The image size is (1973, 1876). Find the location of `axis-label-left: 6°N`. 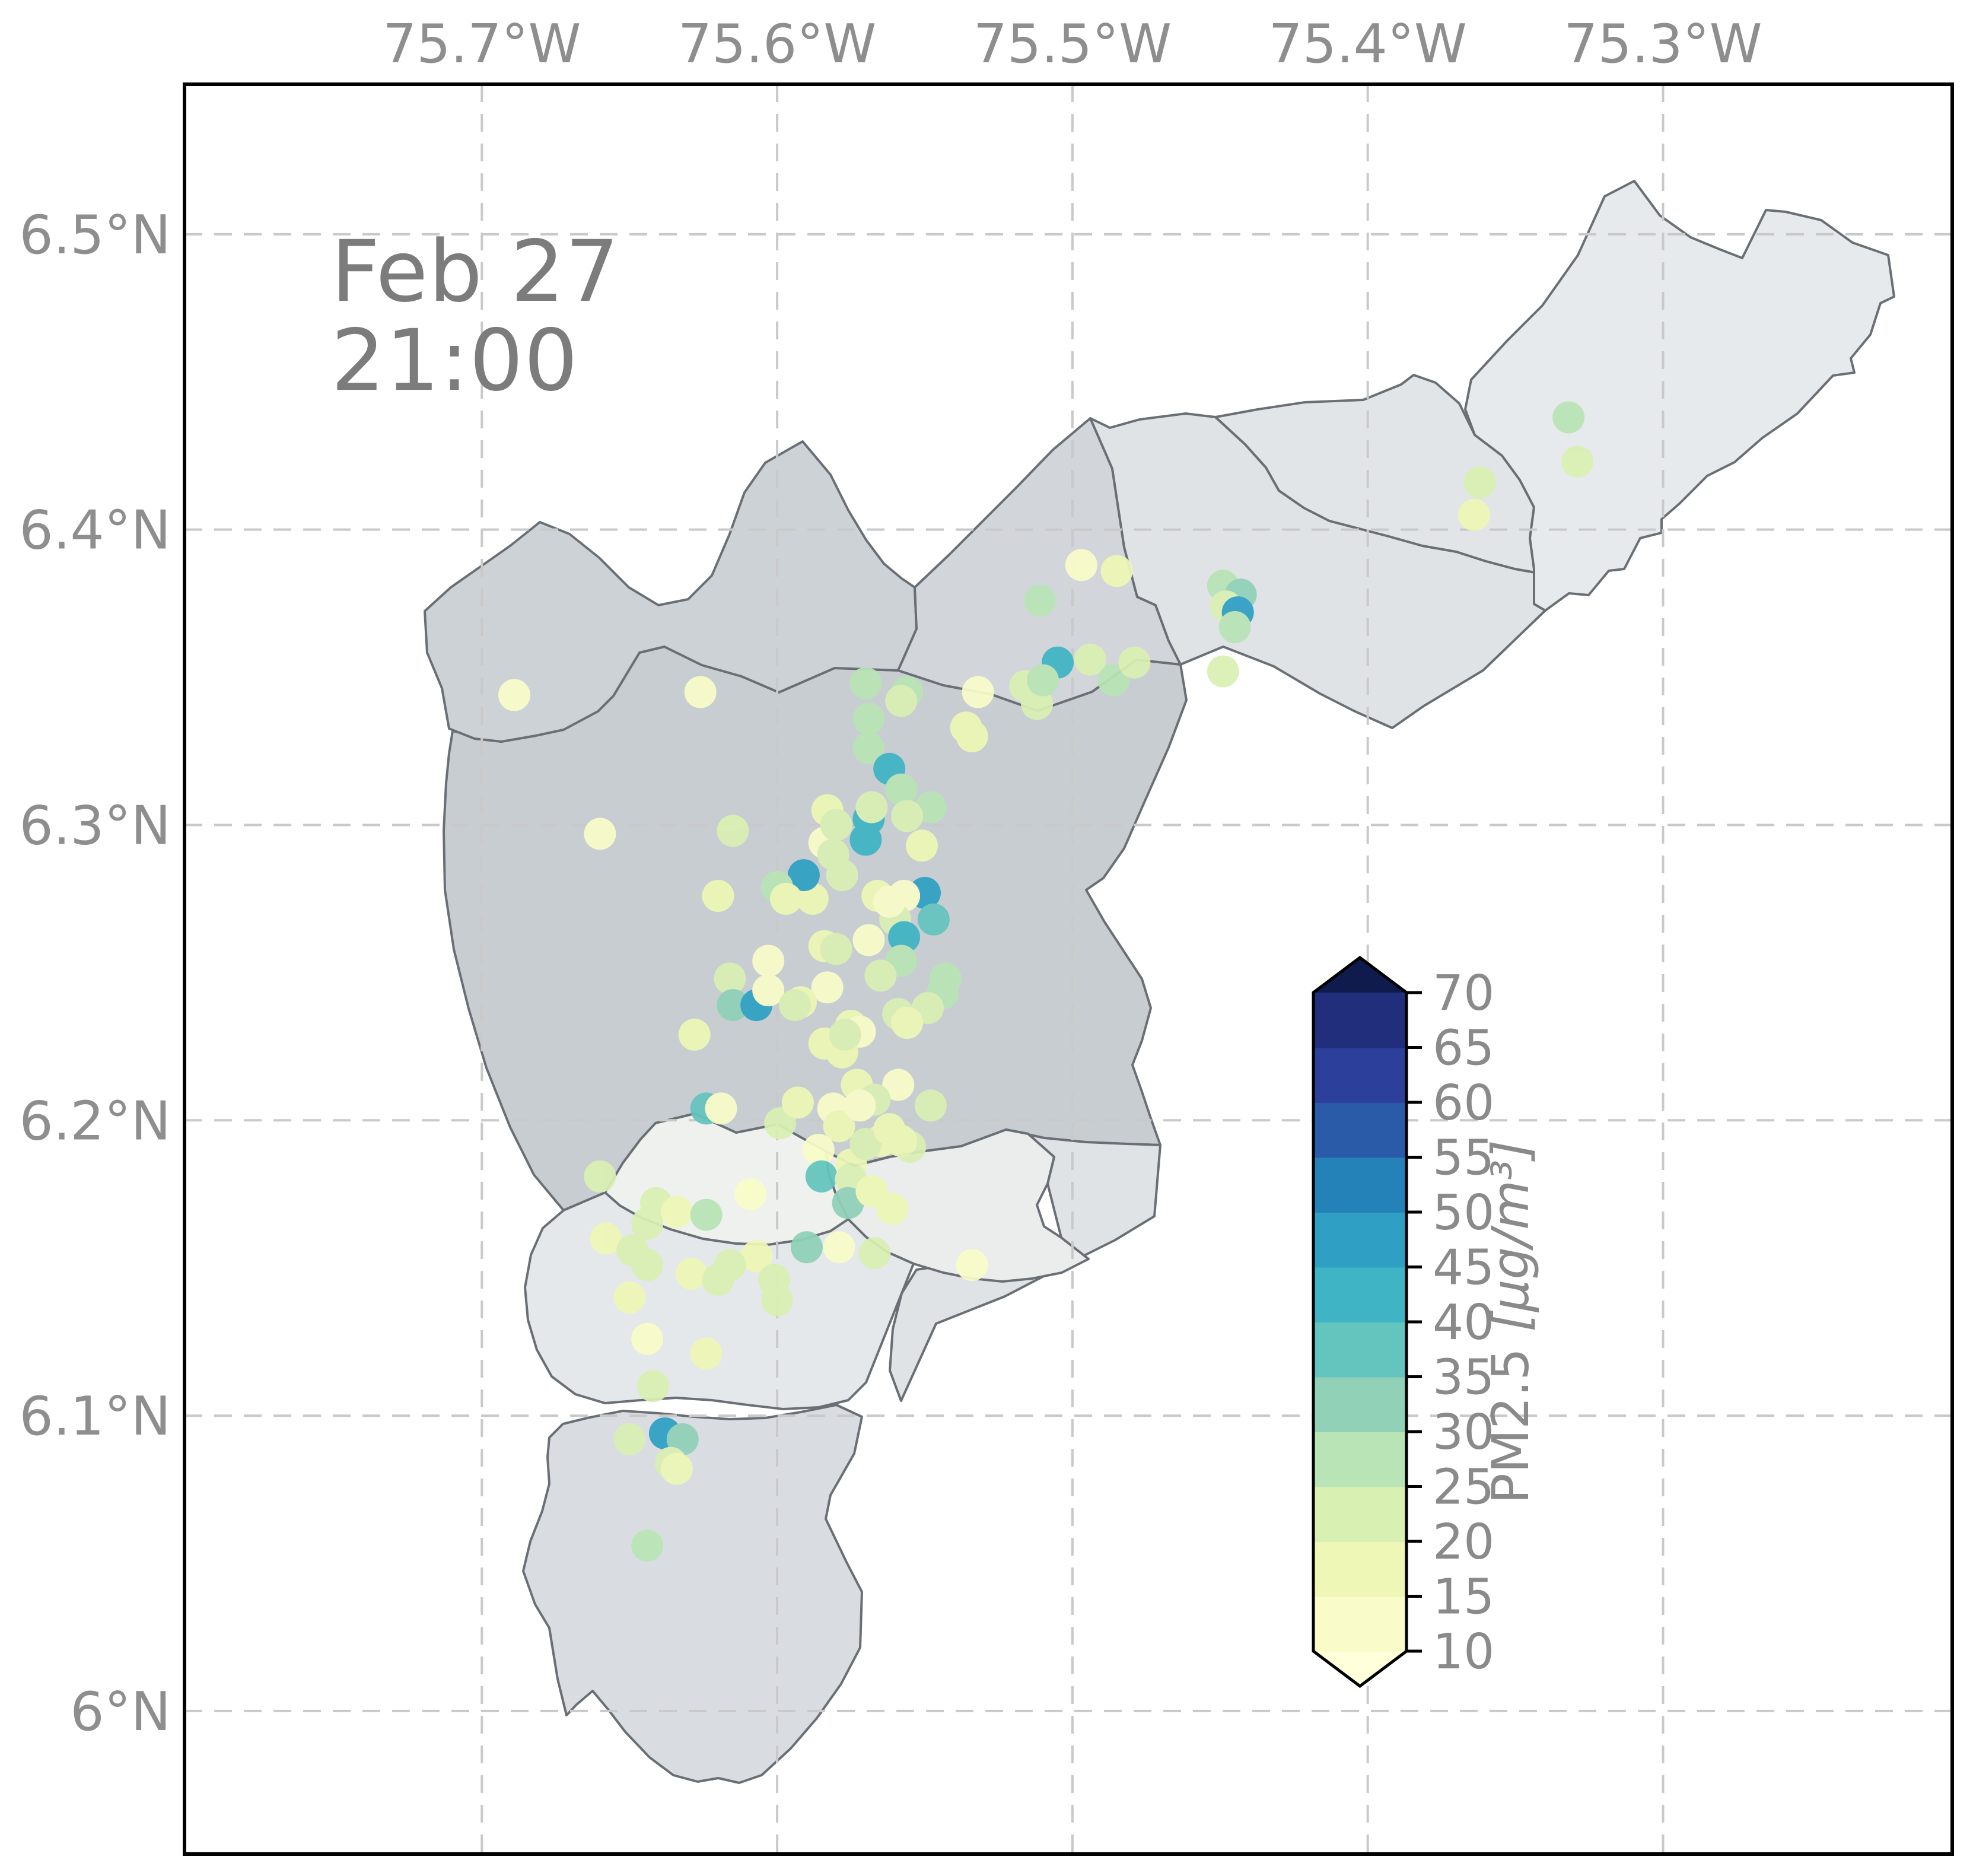

axis-label-left: 6°N is located at coordinates (121, 1712).